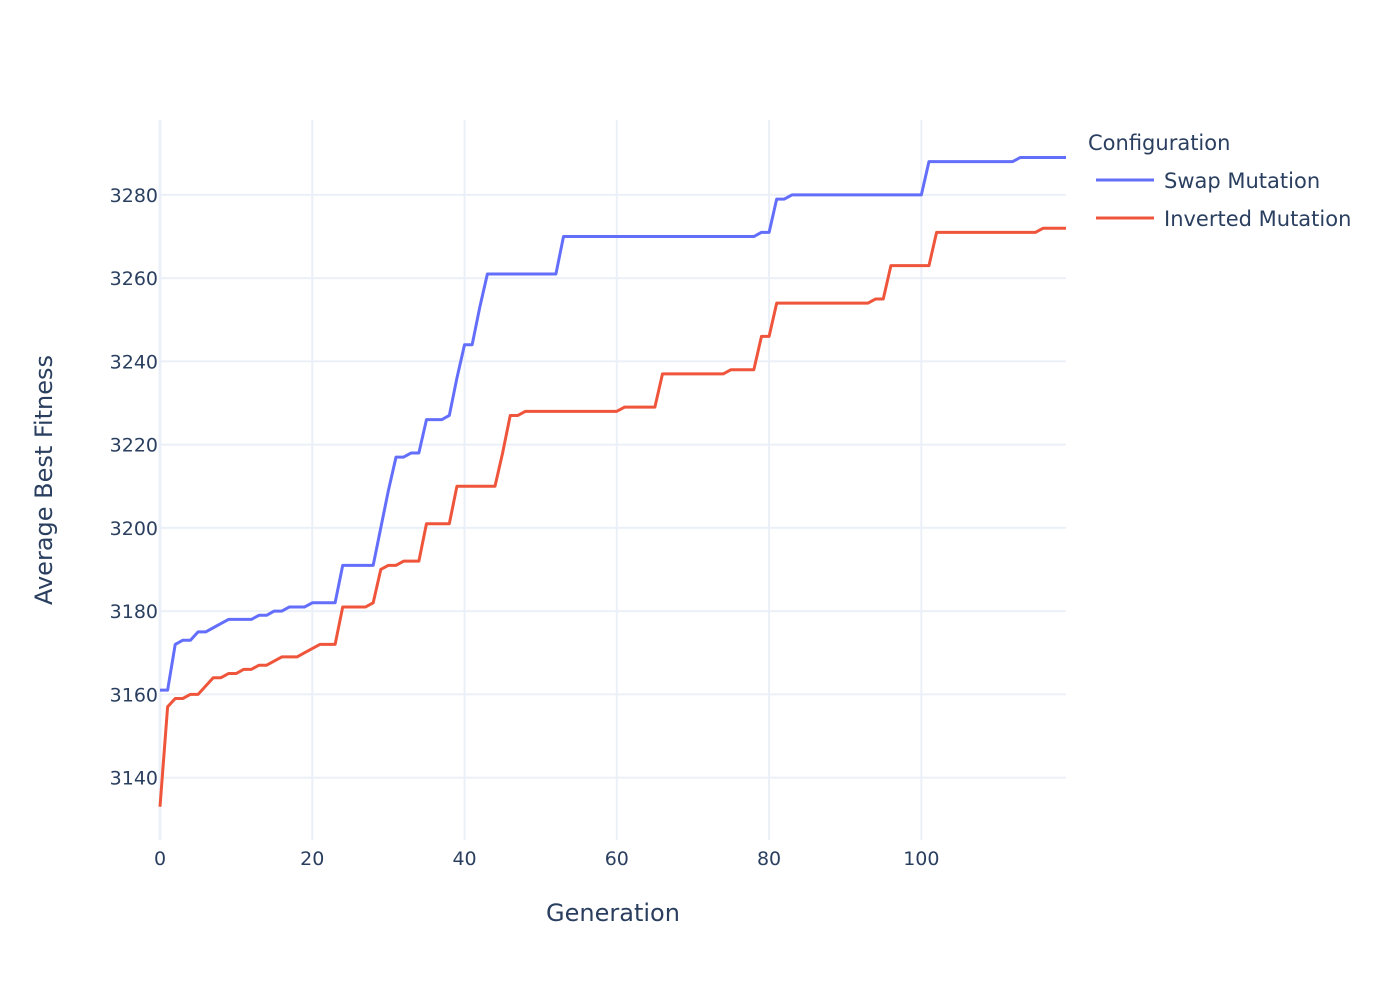 The image size is (1400, 1004). Describe the element at coordinates (134, 362) in the screenshot. I see `y-tick-label-3240: 3240` at that location.